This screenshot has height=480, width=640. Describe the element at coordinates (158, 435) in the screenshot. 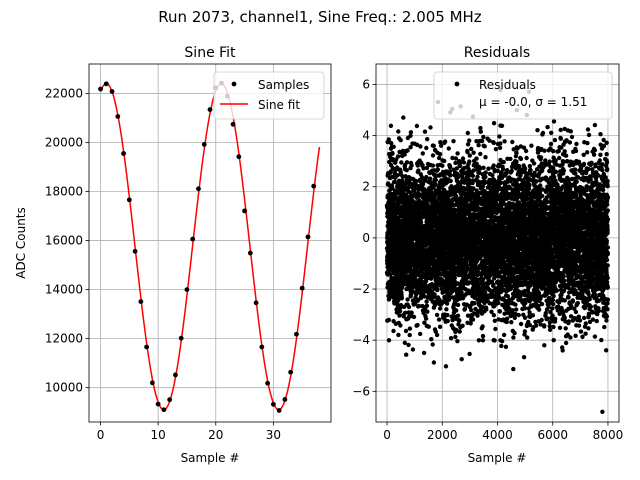

I see `sine-fit-xtick-label: 10` at that location.